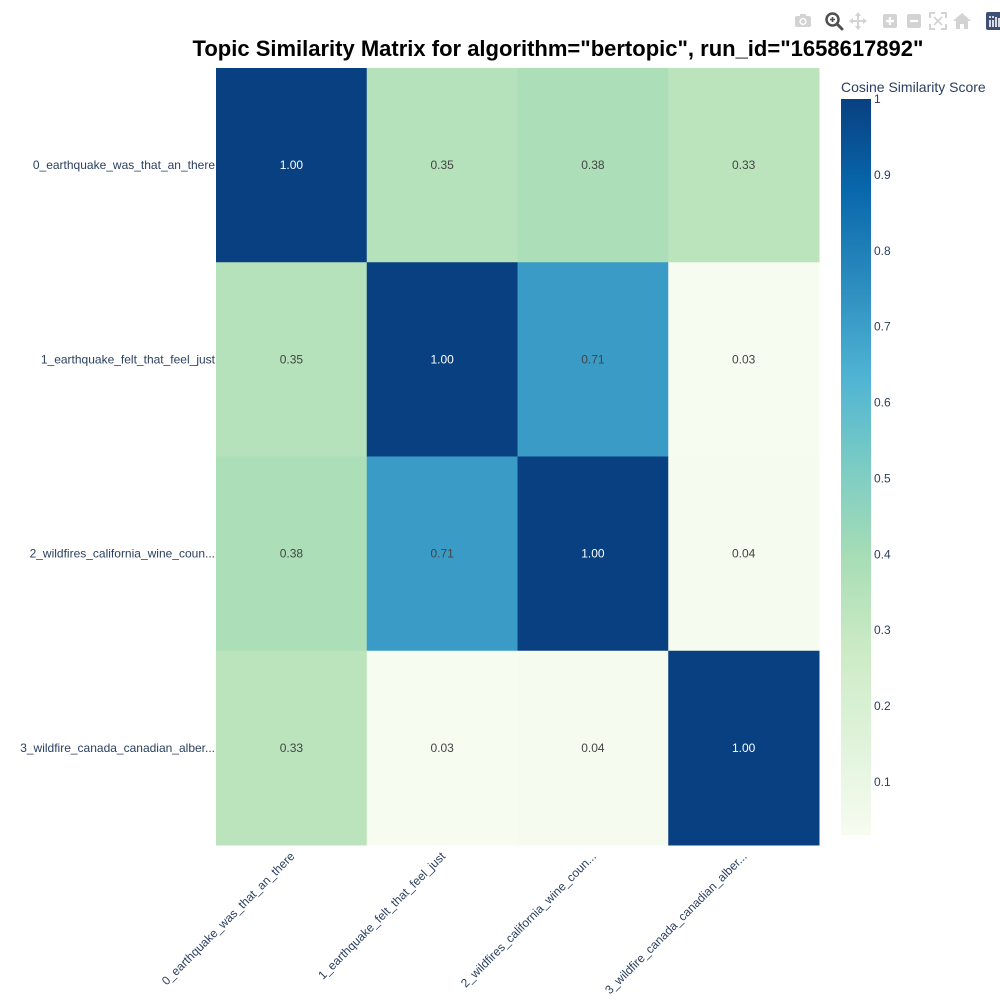 This screenshot has height=1000, width=1000. What do you see at coordinates (914, 21) in the screenshot?
I see `zoom-out-icon` at bounding box center [914, 21].